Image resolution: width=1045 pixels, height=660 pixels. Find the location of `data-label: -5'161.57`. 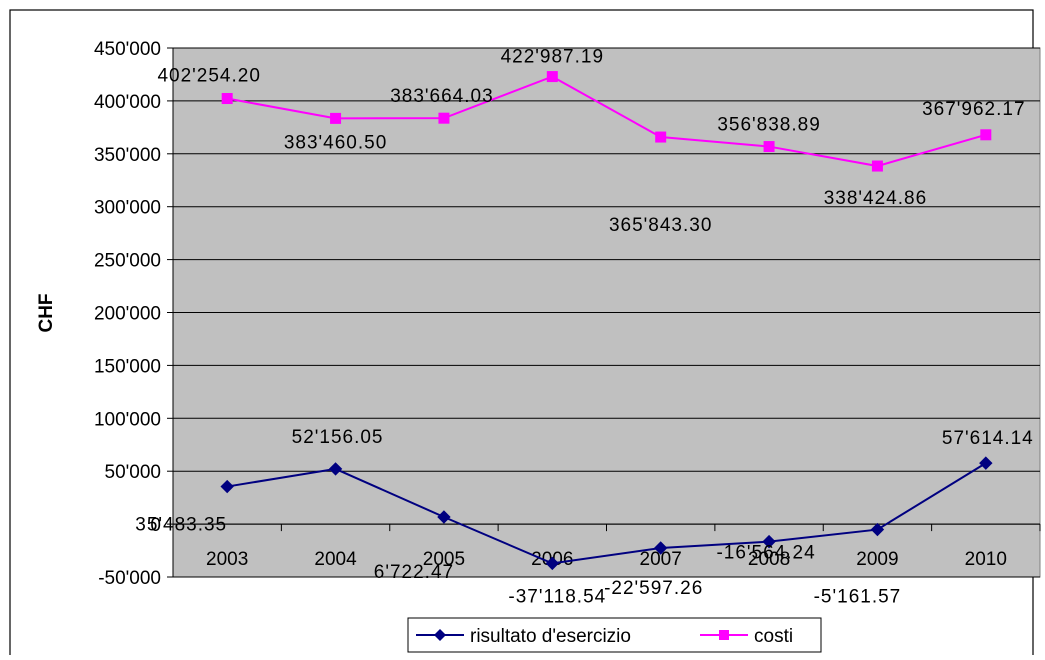

data-label: -5'161.57 is located at coordinates (858, 597).